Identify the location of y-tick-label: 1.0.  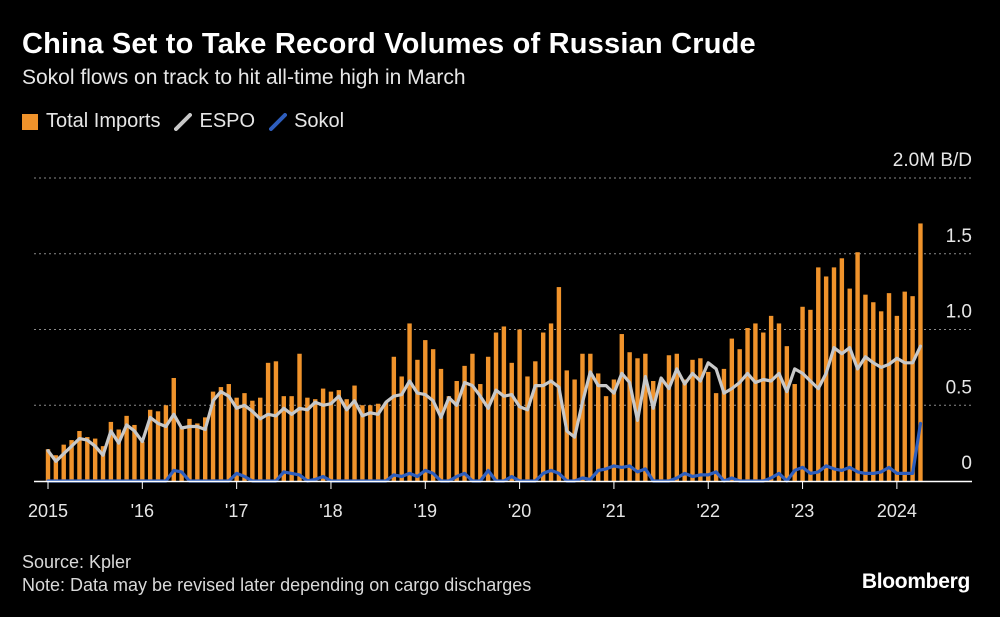
(959, 312).